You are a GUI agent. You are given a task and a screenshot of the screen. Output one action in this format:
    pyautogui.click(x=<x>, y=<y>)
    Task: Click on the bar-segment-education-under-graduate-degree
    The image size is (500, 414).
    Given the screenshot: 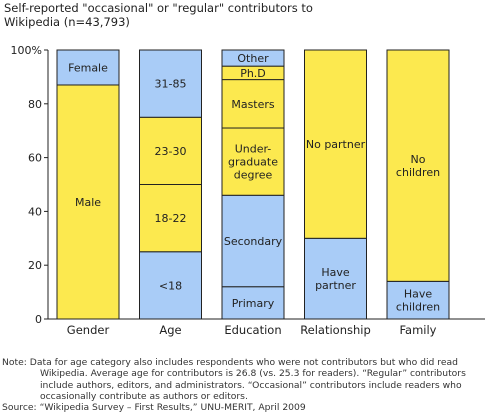 What is the action you would take?
    pyautogui.click(x=253, y=161)
    